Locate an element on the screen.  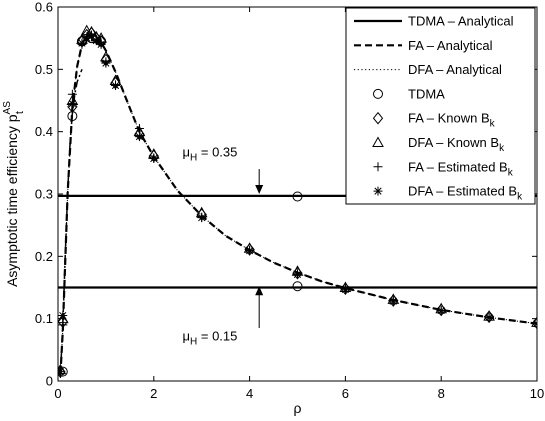
legend-label-4: FA – Known Bk is located at coordinates (452, 120).